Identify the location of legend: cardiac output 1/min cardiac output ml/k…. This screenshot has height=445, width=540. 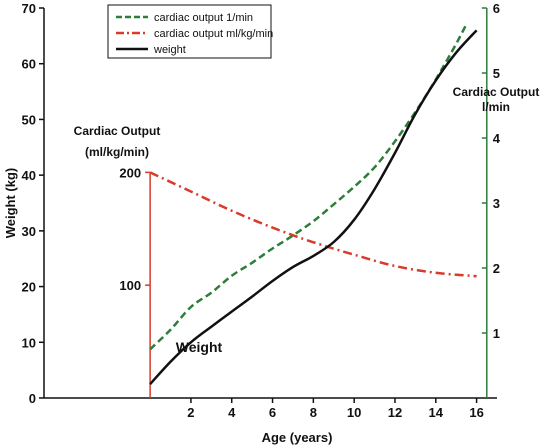
(190, 31).